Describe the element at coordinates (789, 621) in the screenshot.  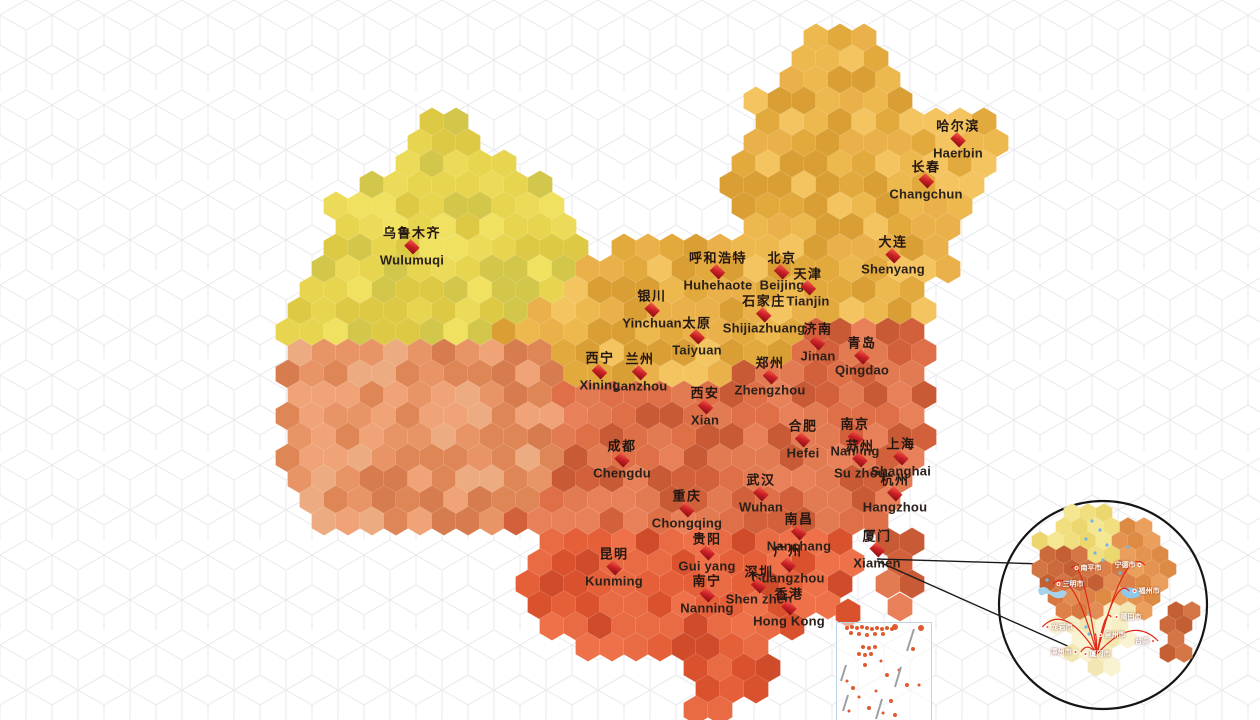
I see `city-label-en: Hong Kong` at that location.